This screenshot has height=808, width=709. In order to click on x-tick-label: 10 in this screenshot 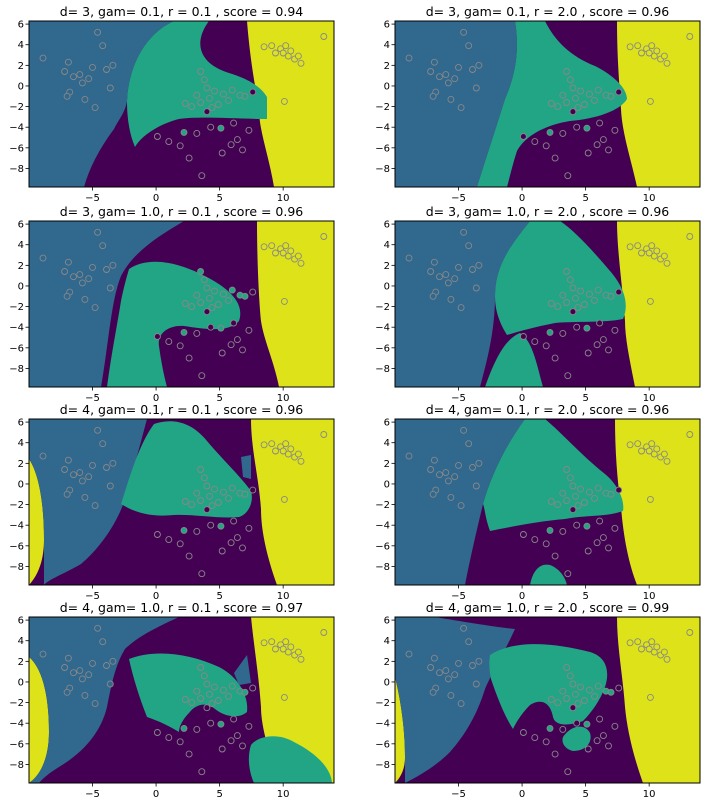, I will do `click(649, 198)`.